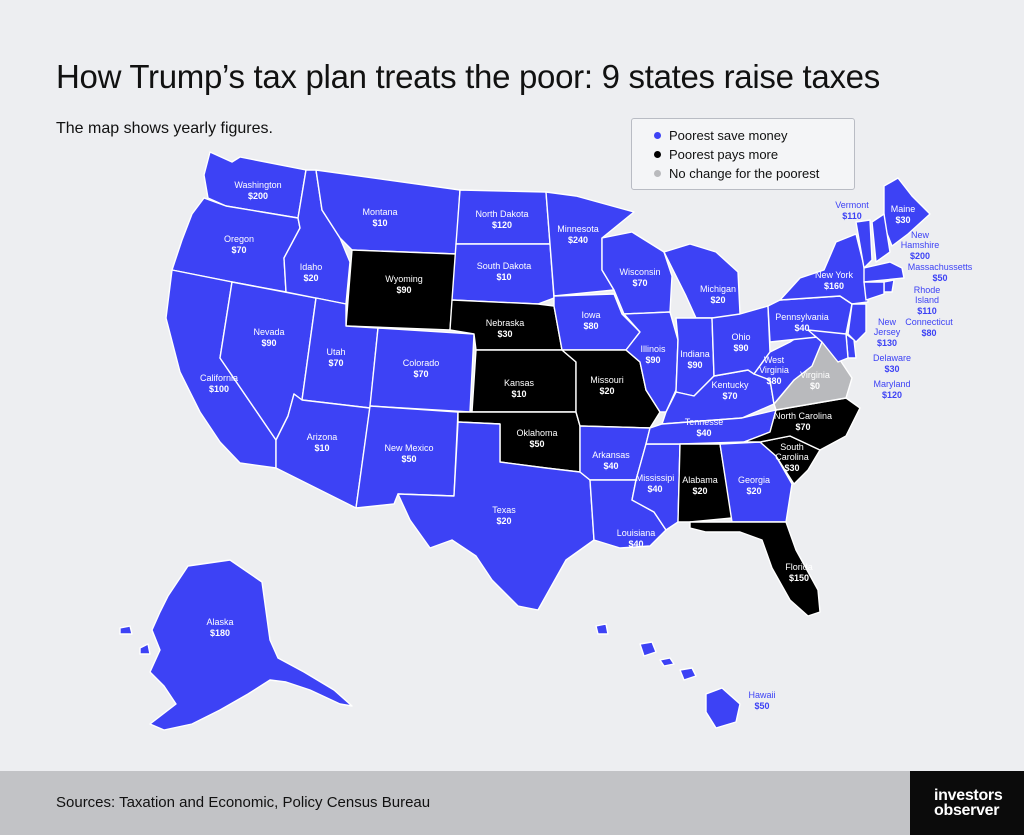 The width and height of the screenshot is (1024, 835). I want to click on state-name: Illinois, so click(653, 349).